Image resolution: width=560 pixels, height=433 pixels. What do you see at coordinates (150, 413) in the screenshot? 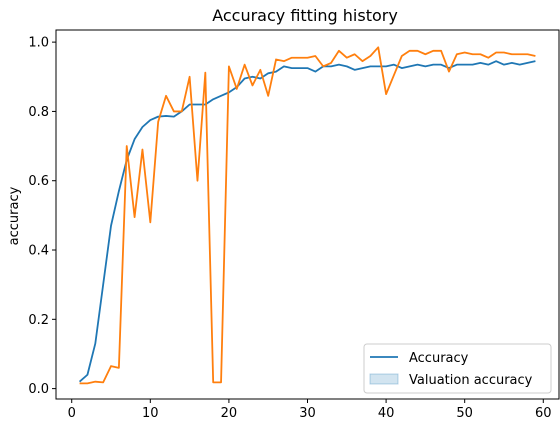
I see `x-tick-label: 10` at bounding box center [150, 413].